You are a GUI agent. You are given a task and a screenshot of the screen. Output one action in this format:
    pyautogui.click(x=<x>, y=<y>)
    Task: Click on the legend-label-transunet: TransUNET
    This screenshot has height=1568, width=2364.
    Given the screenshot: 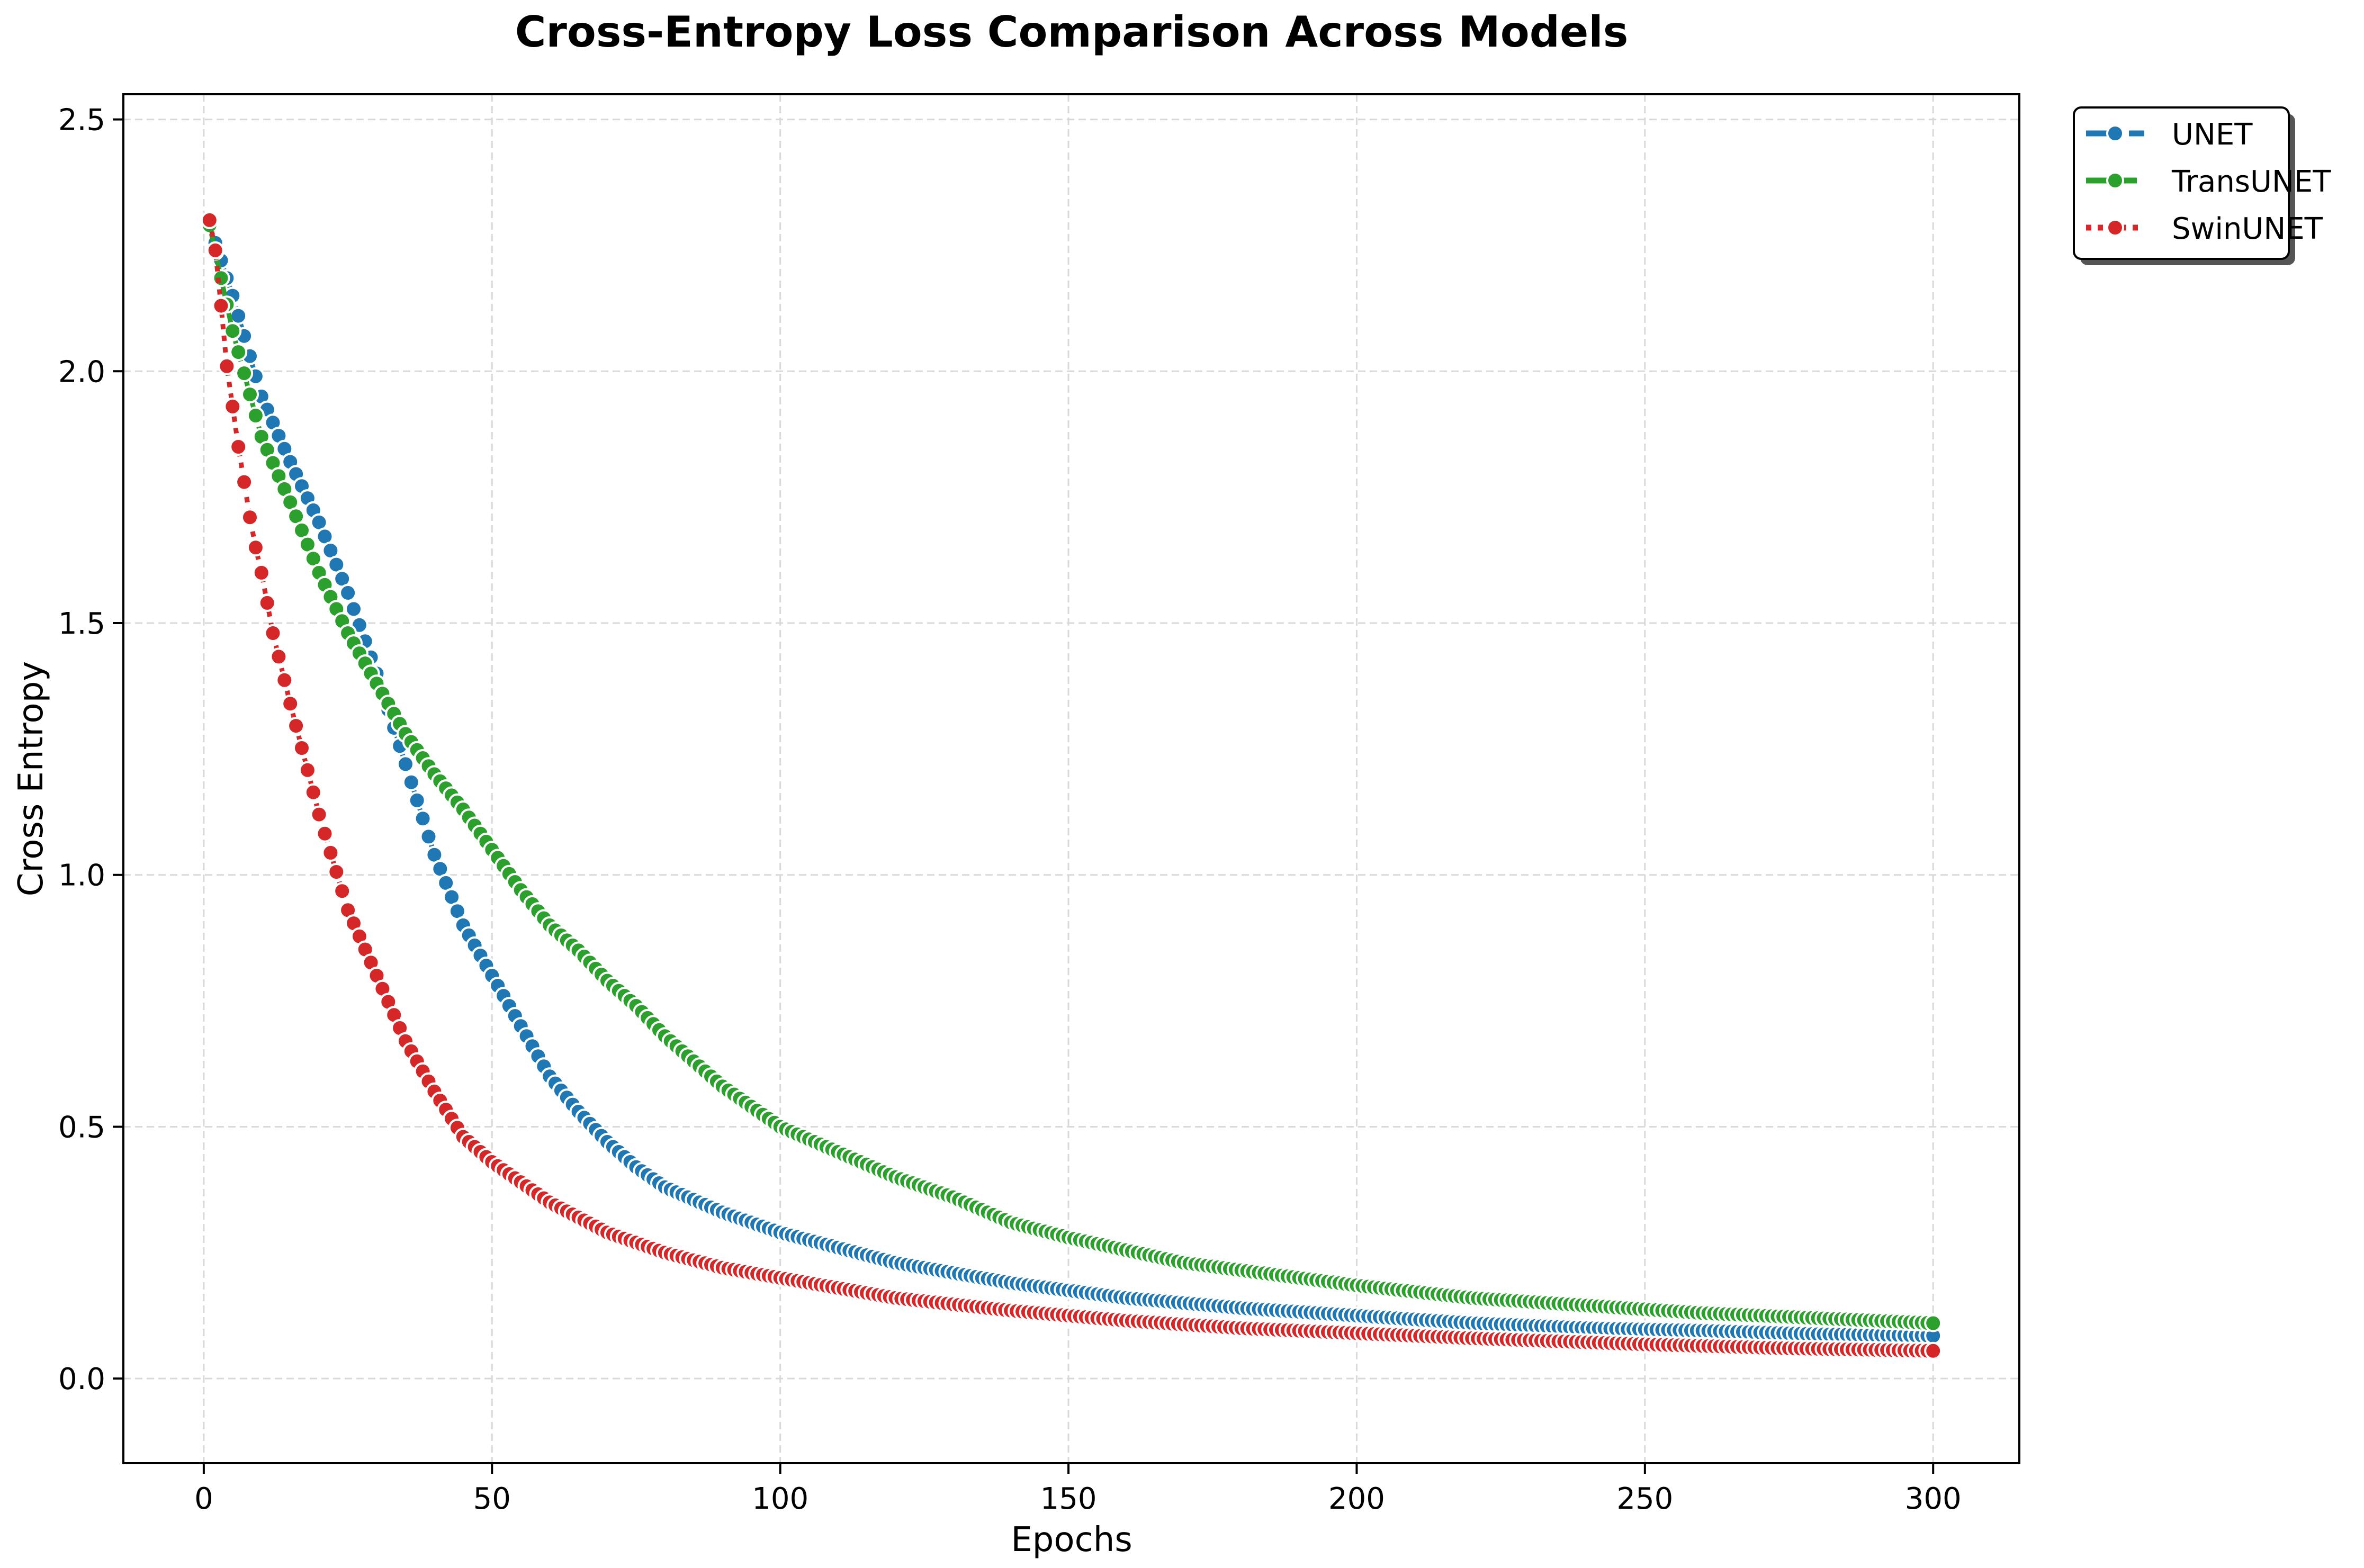 What is the action you would take?
    pyautogui.click(x=2251, y=182)
    